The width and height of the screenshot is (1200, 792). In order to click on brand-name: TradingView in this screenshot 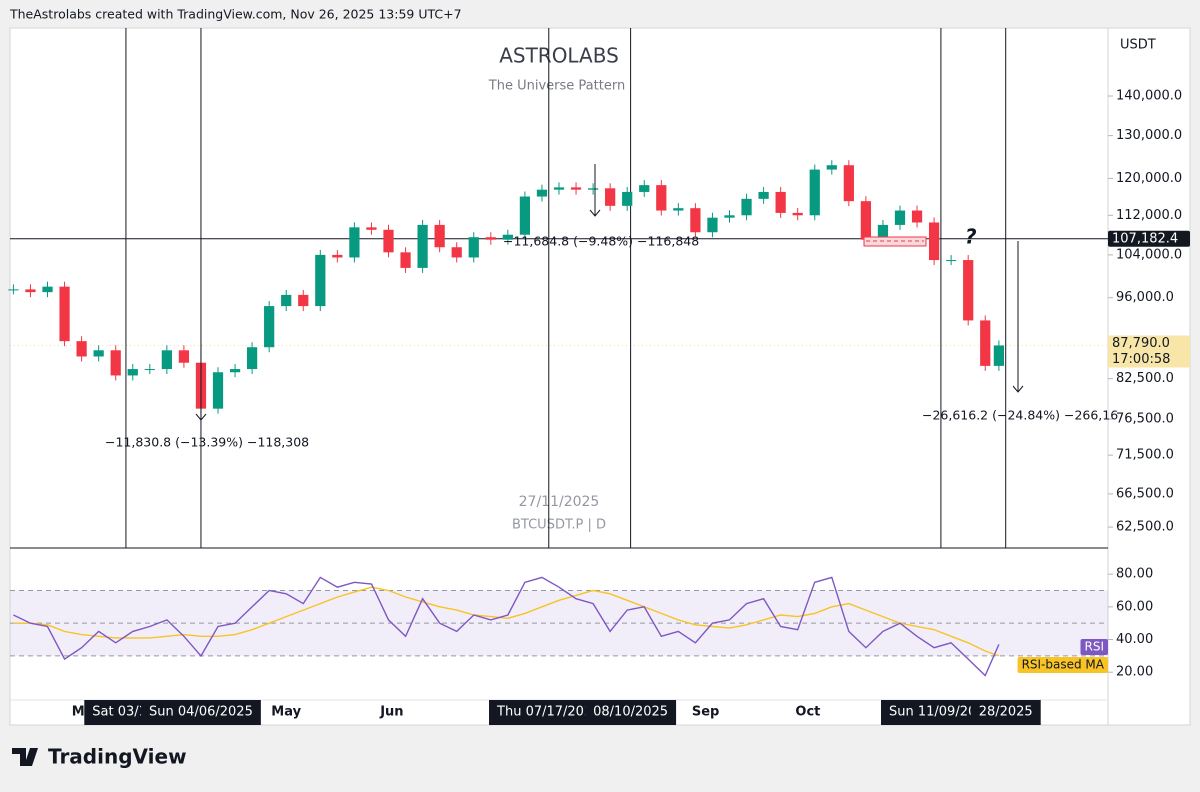, I will do `click(117, 757)`.